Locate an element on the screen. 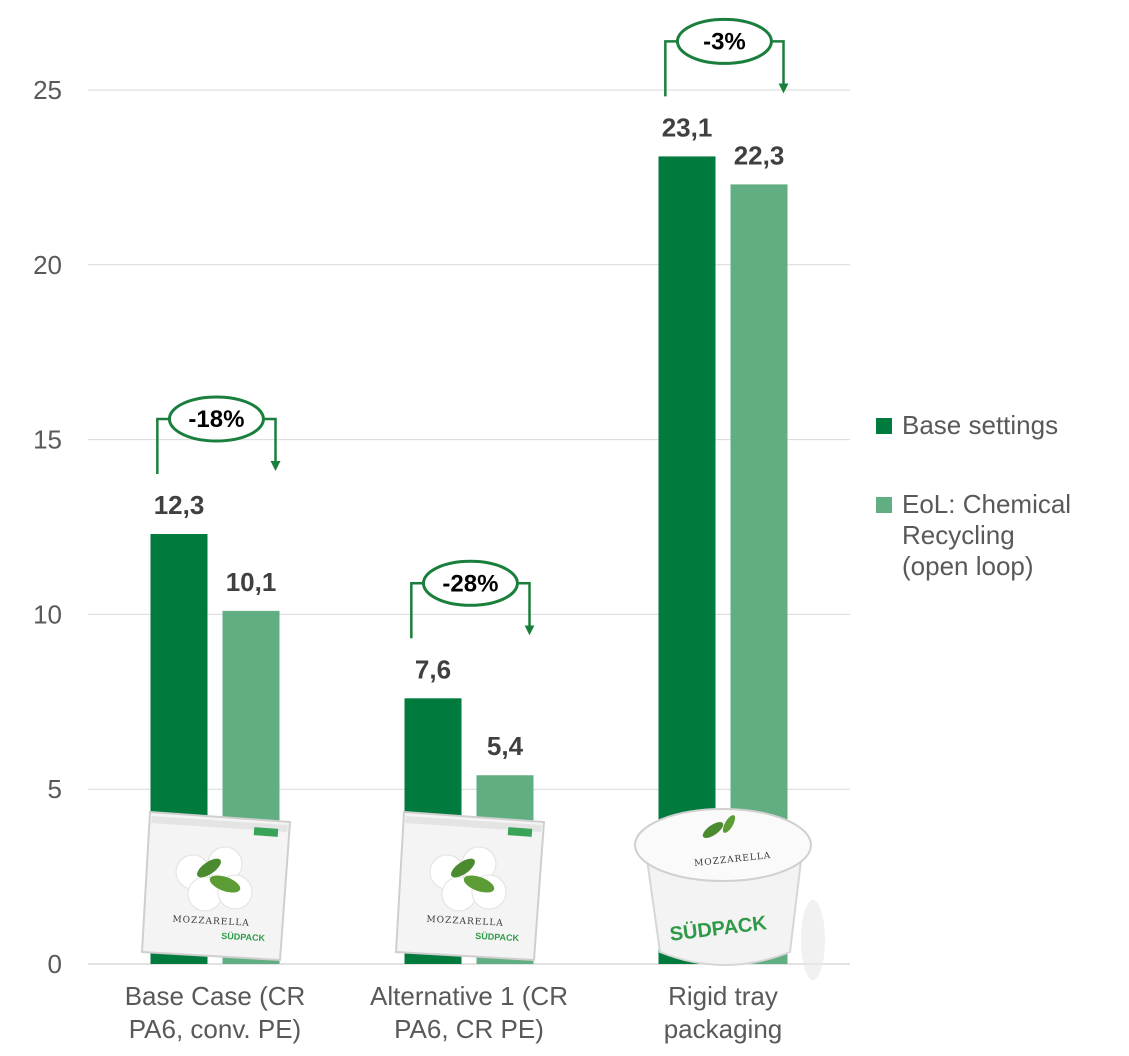  change-annotation: -3% is located at coordinates (726, 57).